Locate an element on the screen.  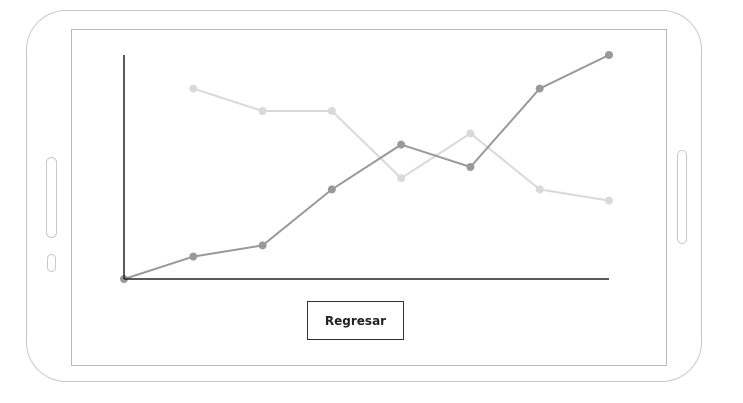
left-side-camera is located at coordinates (51, 263).